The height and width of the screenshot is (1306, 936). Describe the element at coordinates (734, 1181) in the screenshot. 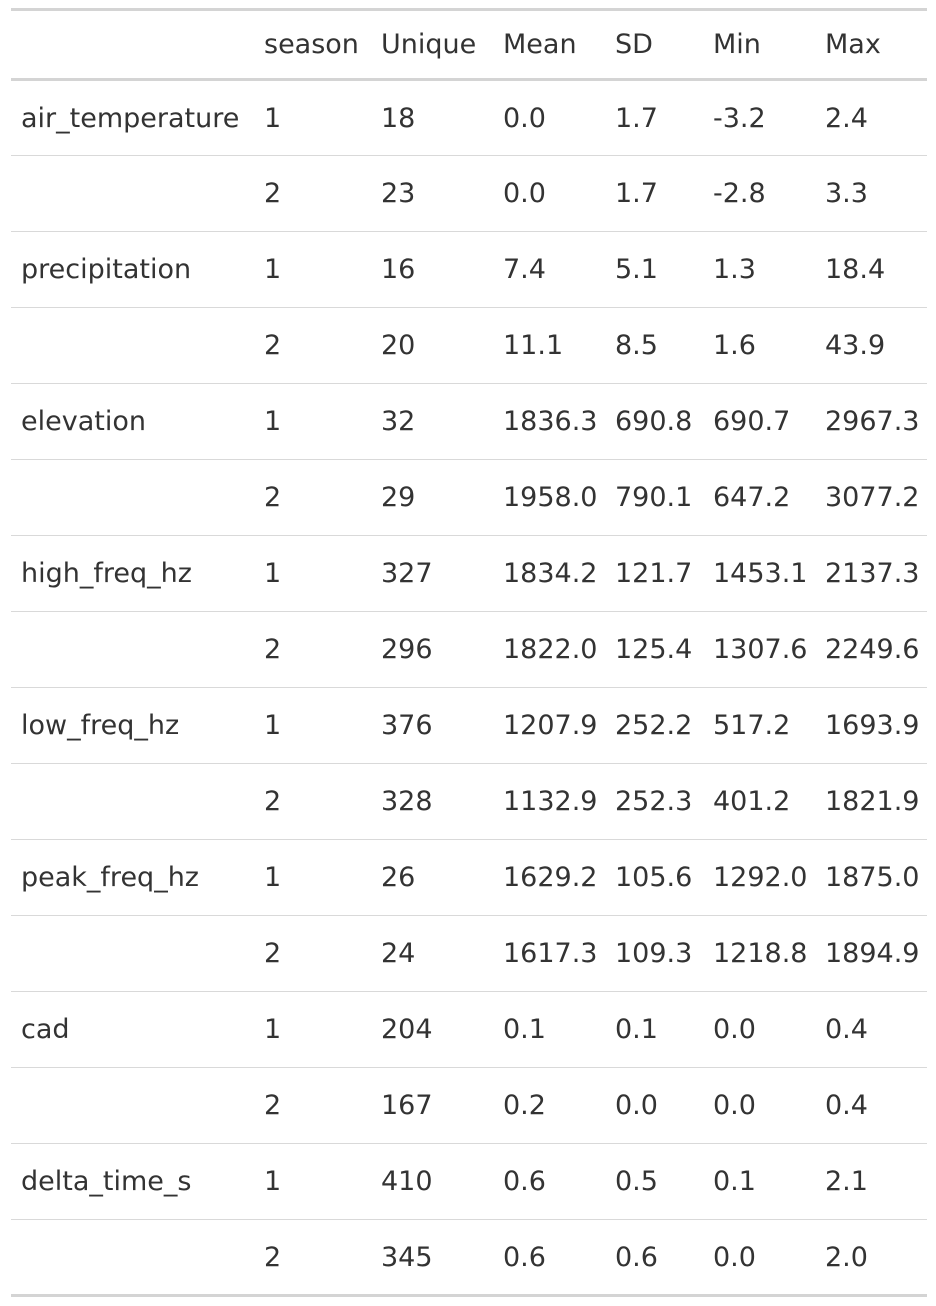

I see `cell-min: 0.1` at that location.